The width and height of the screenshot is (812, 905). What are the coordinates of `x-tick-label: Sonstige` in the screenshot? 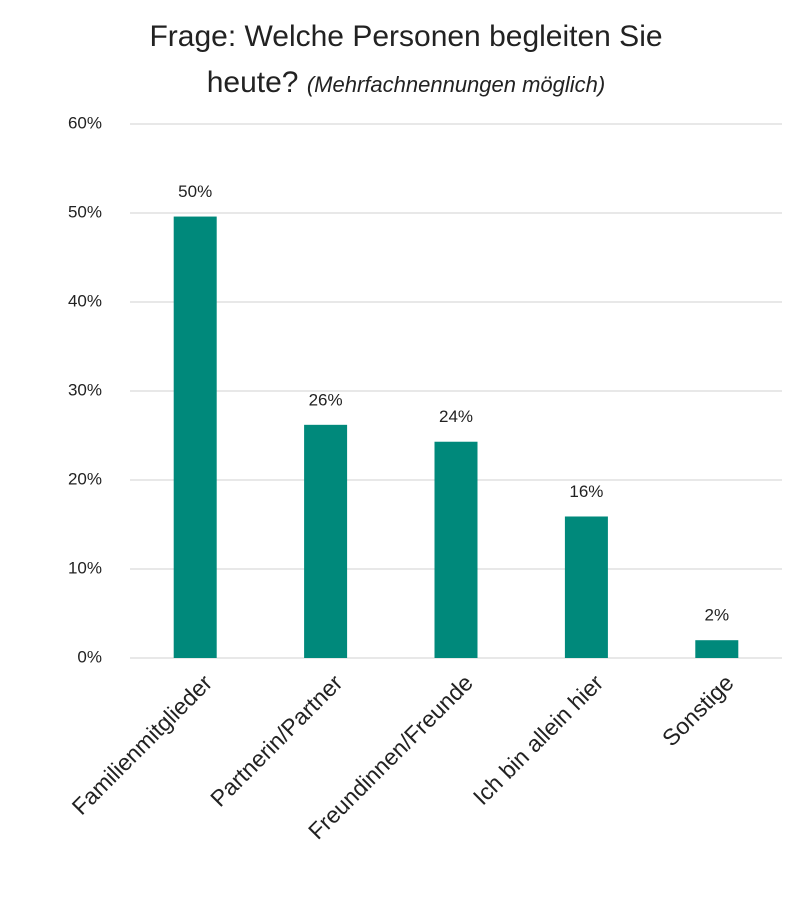 It's located at (698, 710).